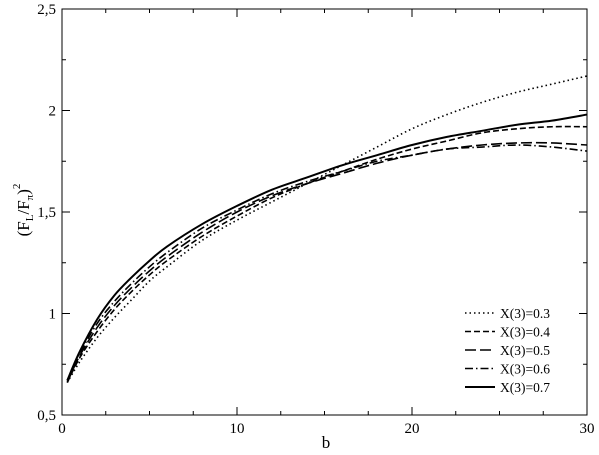 The image size is (599, 455). Describe the element at coordinates (412, 429) in the screenshot. I see `x-tick-label: 20` at that location.